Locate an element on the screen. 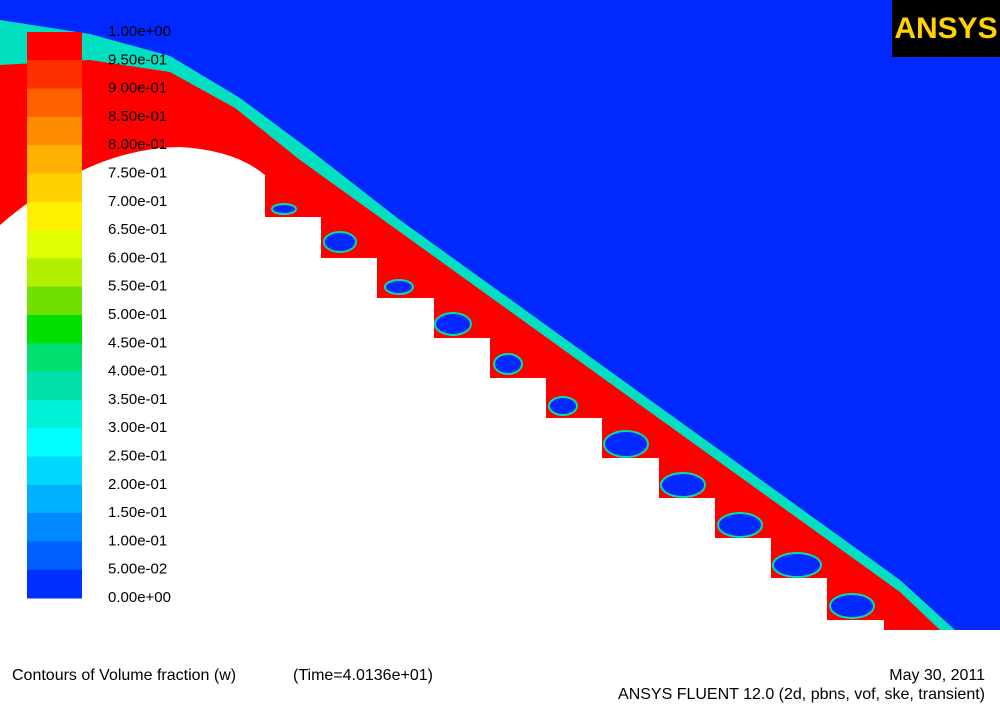 The height and width of the screenshot is (720, 1000). colorbar-label: 9.00e-01 is located at coordinates (137, 88).